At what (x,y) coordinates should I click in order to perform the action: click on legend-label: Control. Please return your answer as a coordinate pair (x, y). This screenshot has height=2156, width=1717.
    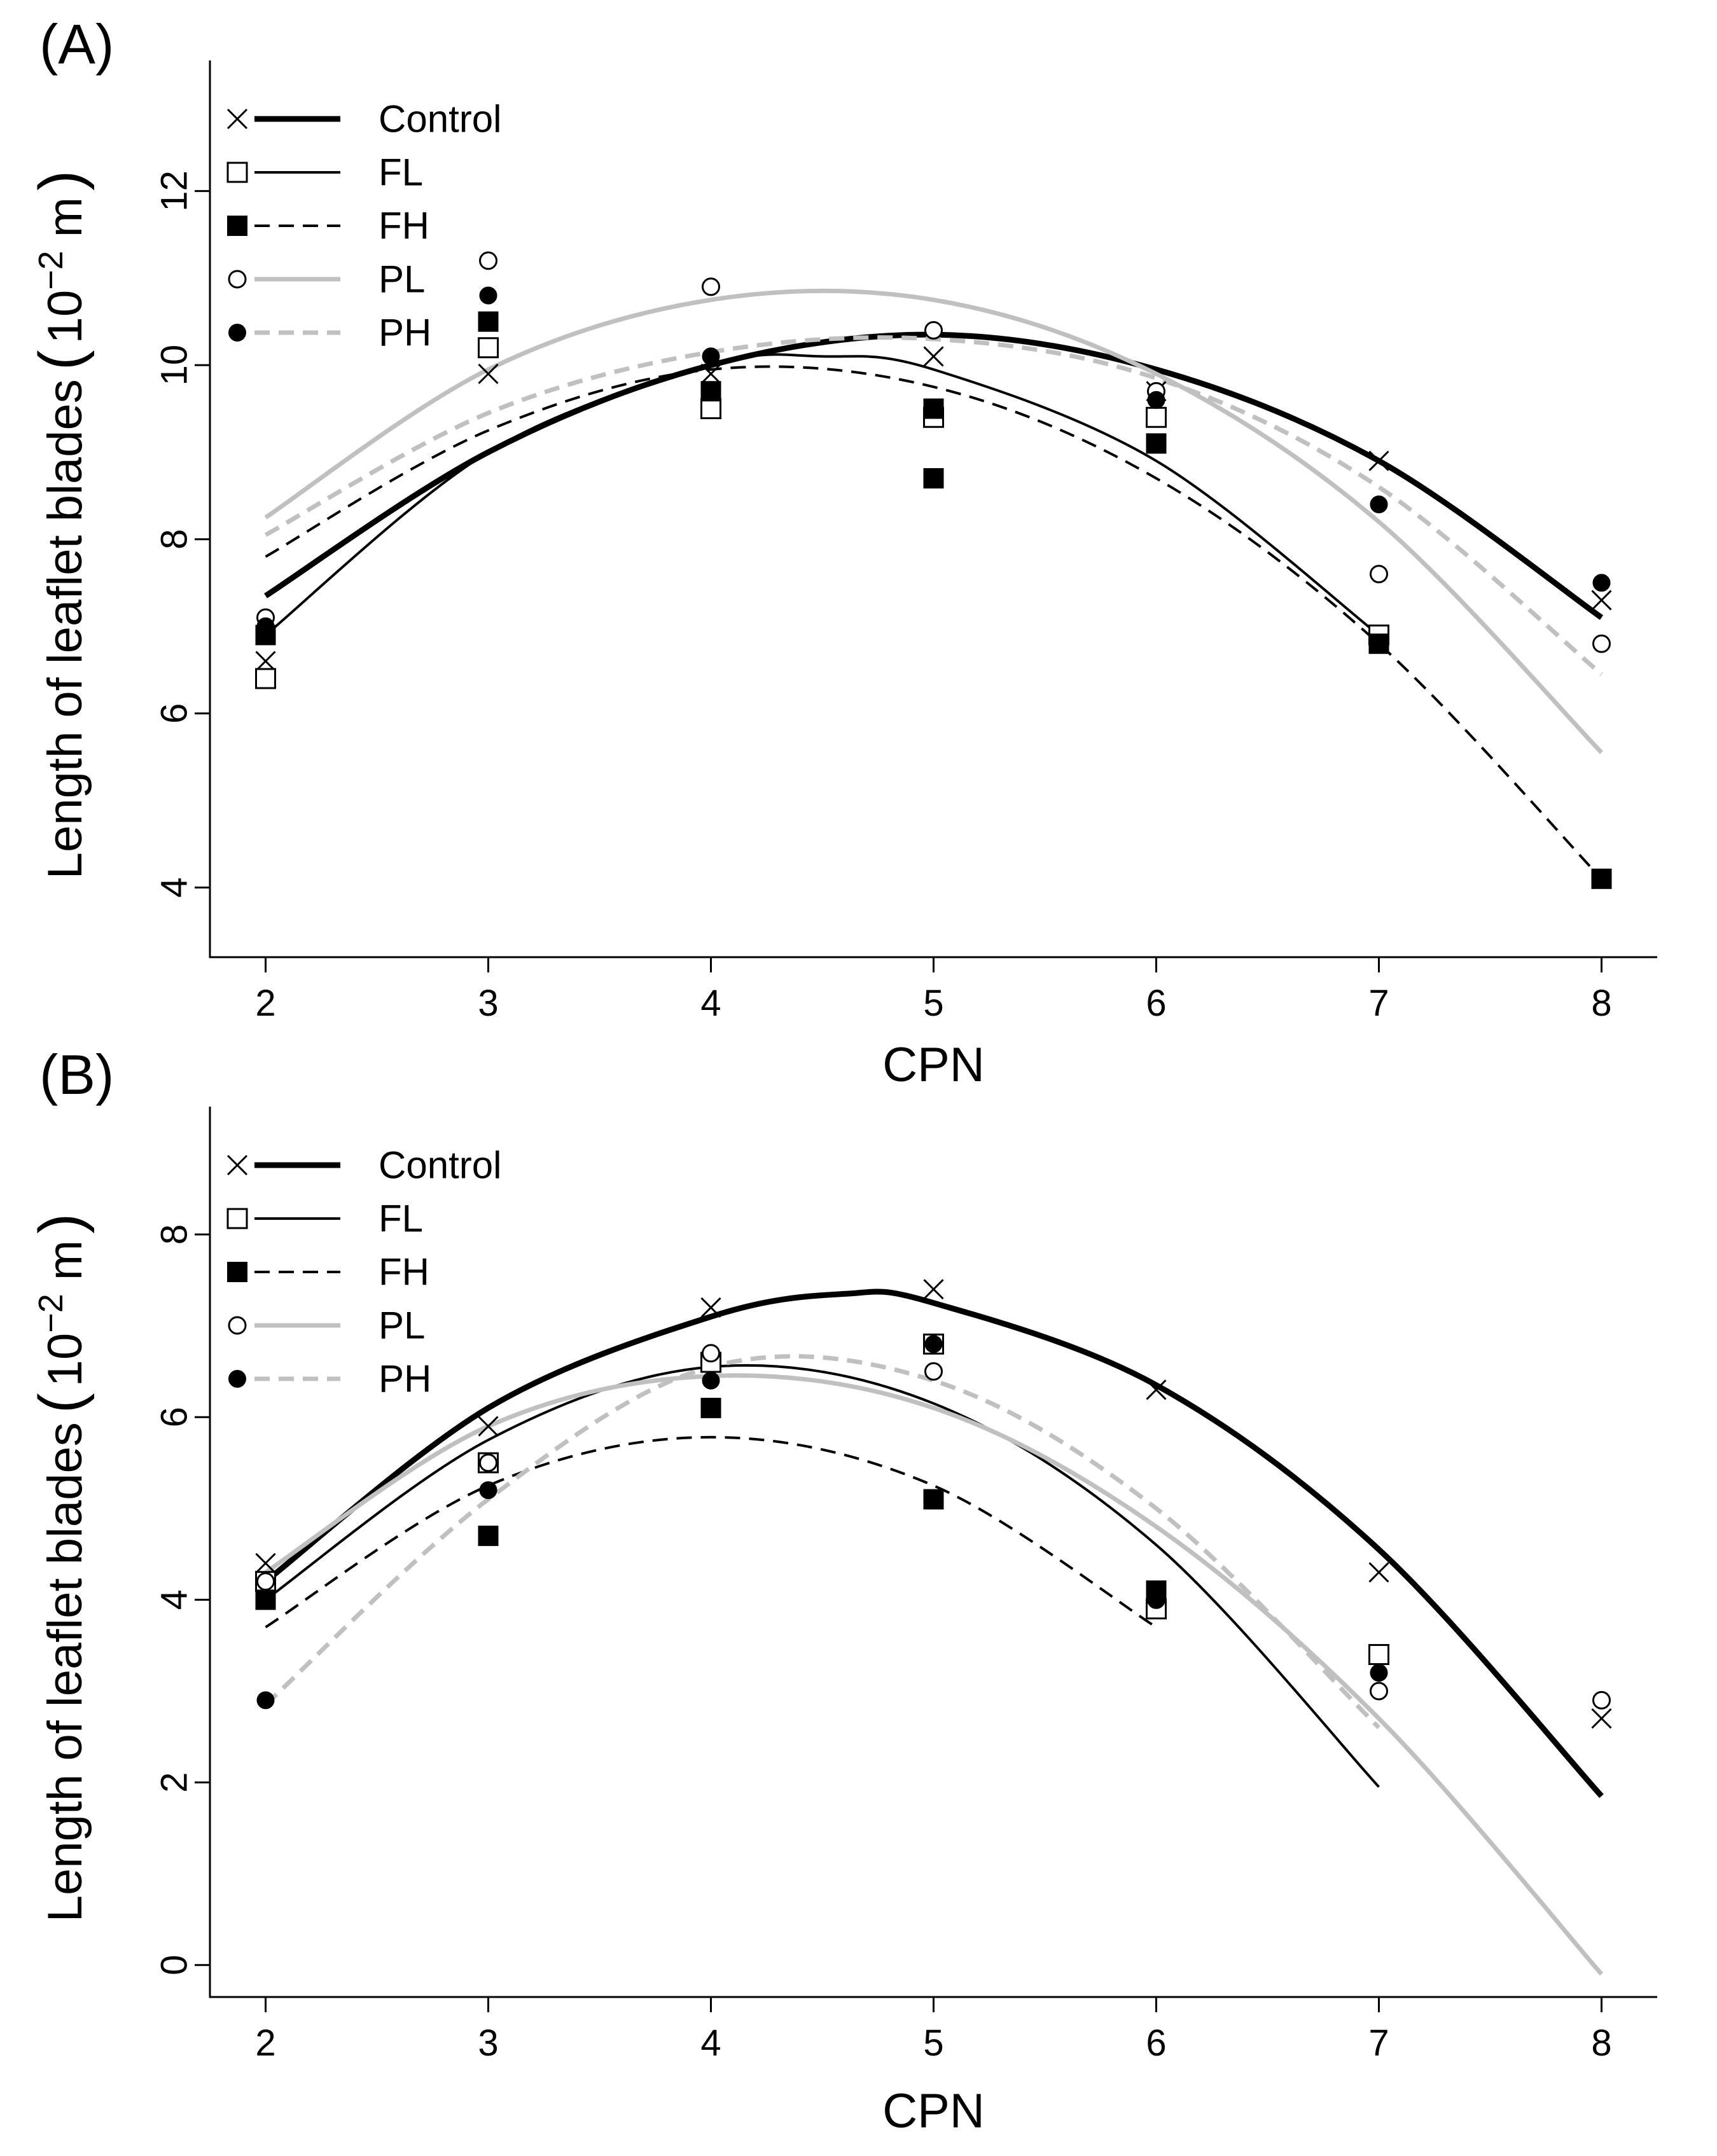
    Looking at the image, I should click on (440, 1165).